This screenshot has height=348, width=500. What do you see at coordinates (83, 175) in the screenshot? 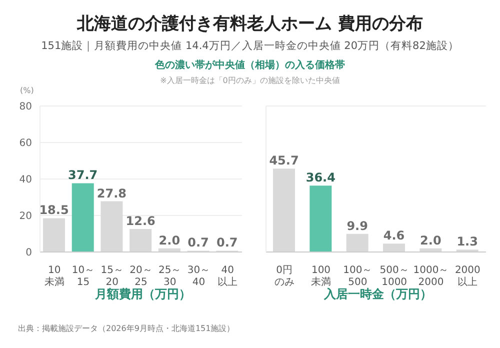
I see `data-label: 37.7` at bounding box center [83, 175].